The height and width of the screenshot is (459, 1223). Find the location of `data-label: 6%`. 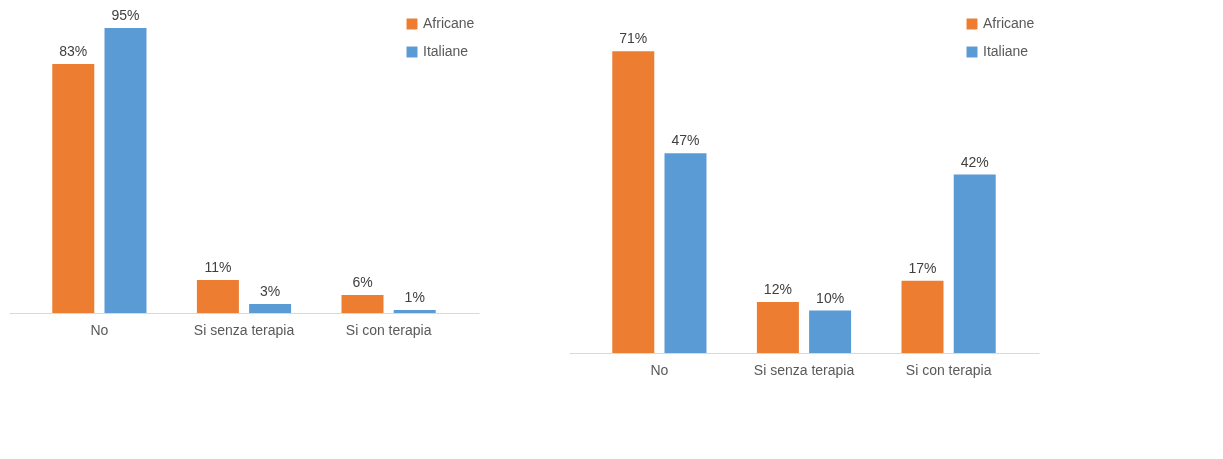

data-label: 6% is located at coordinates (362, 282).